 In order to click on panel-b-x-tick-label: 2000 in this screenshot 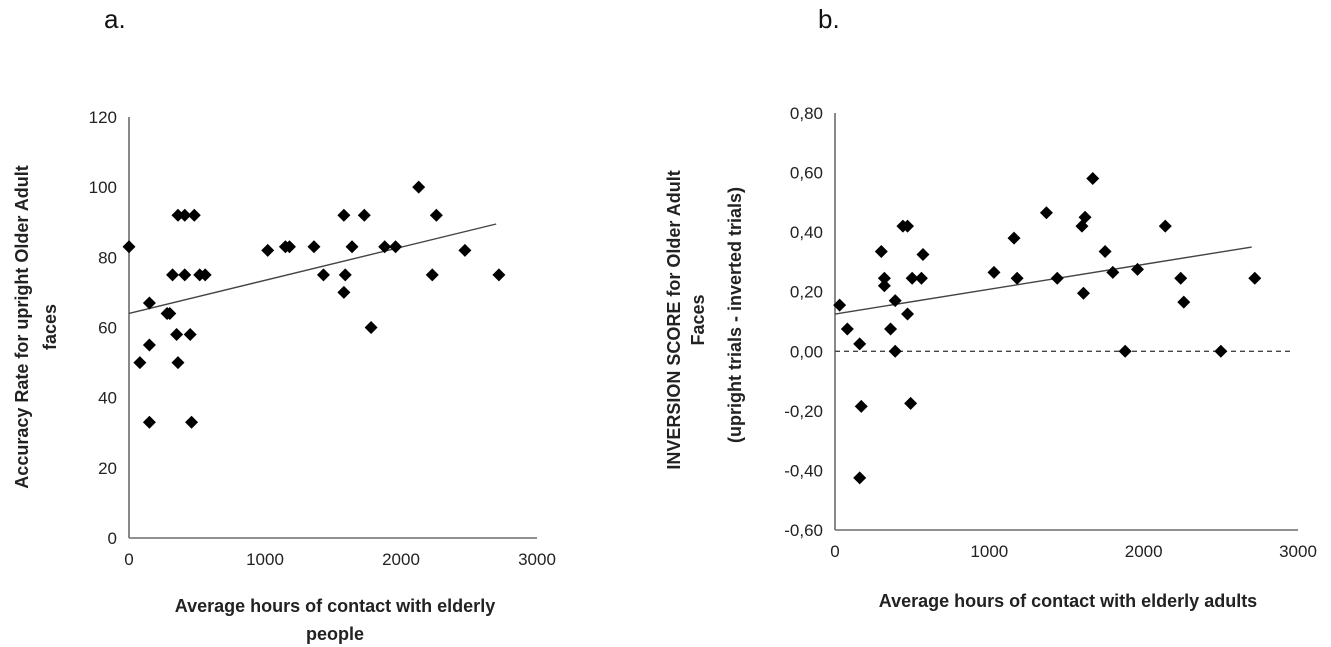, I will do `click(1144, 551)`.